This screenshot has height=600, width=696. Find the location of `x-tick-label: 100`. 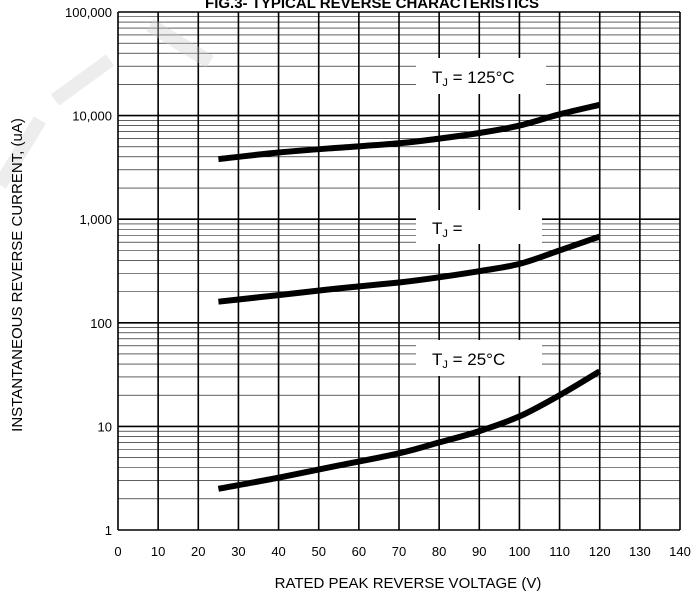

x-tick-label: 100 is located at coordinates (520, 551).